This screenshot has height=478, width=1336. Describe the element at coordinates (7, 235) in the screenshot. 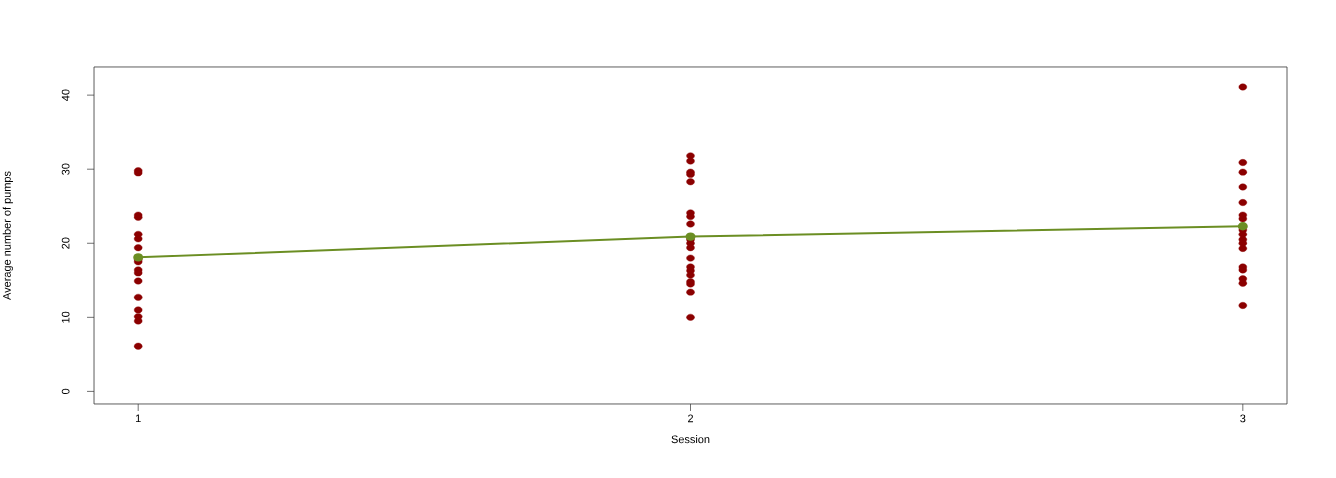

I see `y-axis-title: Average number of pumps` at that location.